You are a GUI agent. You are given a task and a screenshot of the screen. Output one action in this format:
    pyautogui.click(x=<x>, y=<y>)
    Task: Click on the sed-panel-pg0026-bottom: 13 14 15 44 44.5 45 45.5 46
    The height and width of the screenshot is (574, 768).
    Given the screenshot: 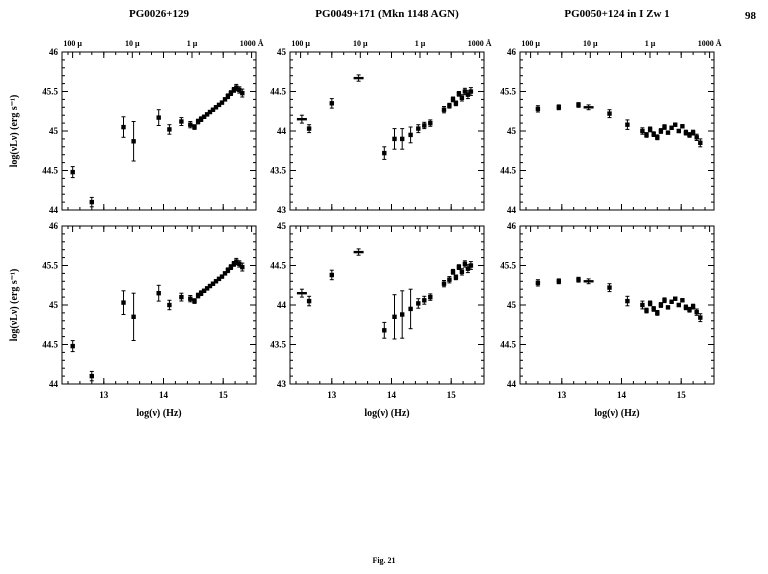 What is the action you would take?
    pyautogui.click(x=149, y=310)
    